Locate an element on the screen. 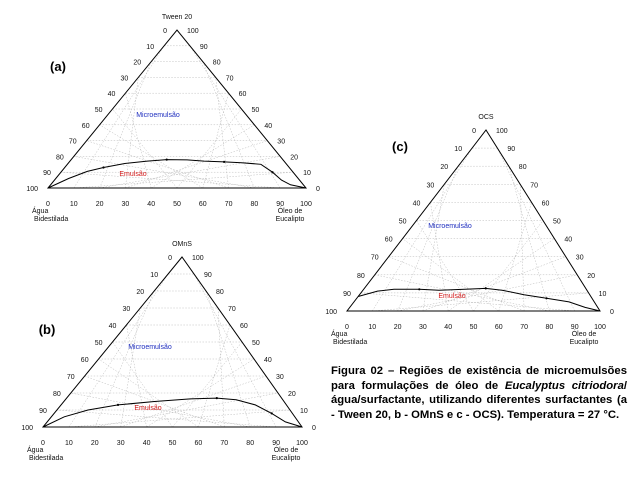 The width and height of the screenshot is (640, 480). tick-label-left: 40 is located at coordinates (112, 94).